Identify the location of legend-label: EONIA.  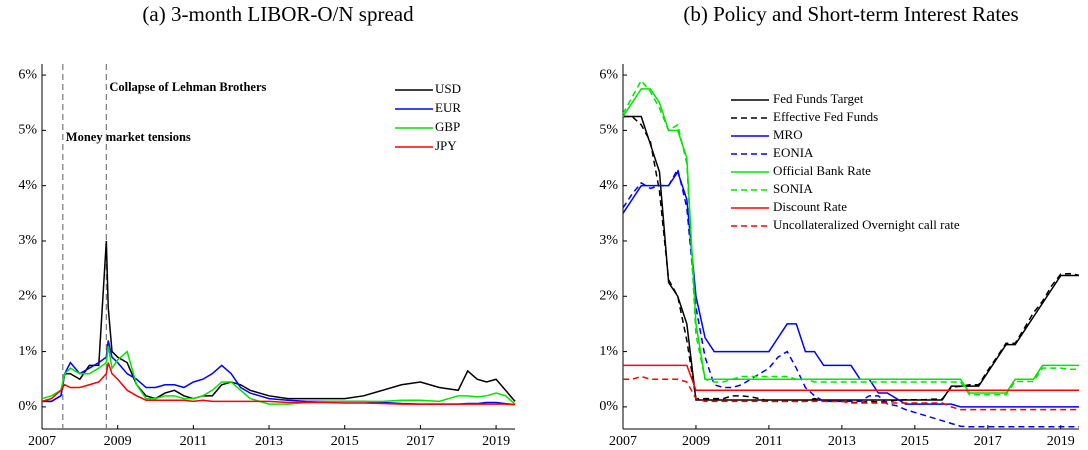
(793, 152).